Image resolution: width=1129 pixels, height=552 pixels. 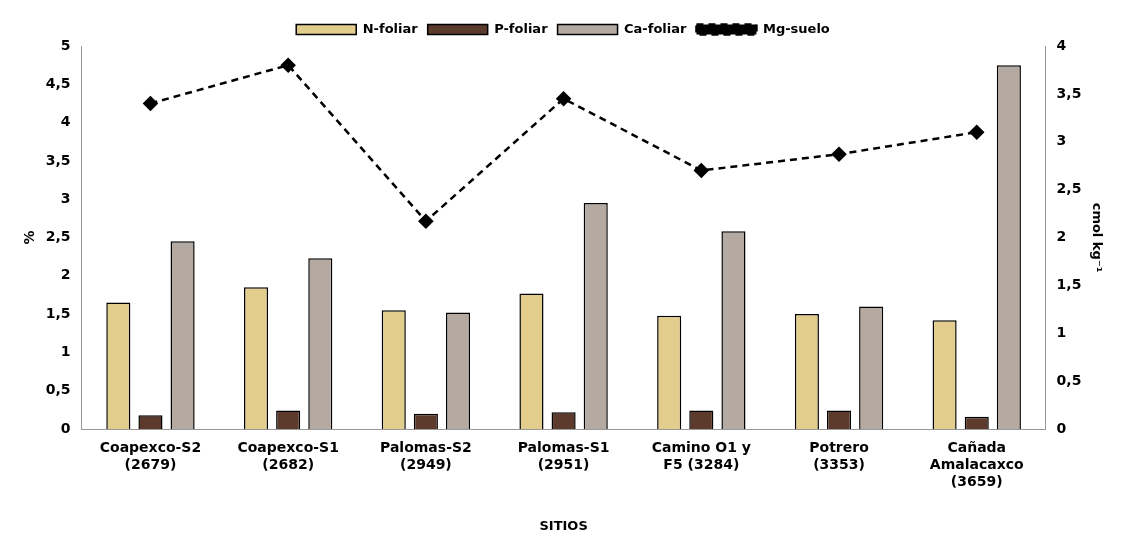 What do you see at coordinates (1061, 44) in the screenshot?
I see `y2-tick-label: 4` at bounding box center [1061, 44].